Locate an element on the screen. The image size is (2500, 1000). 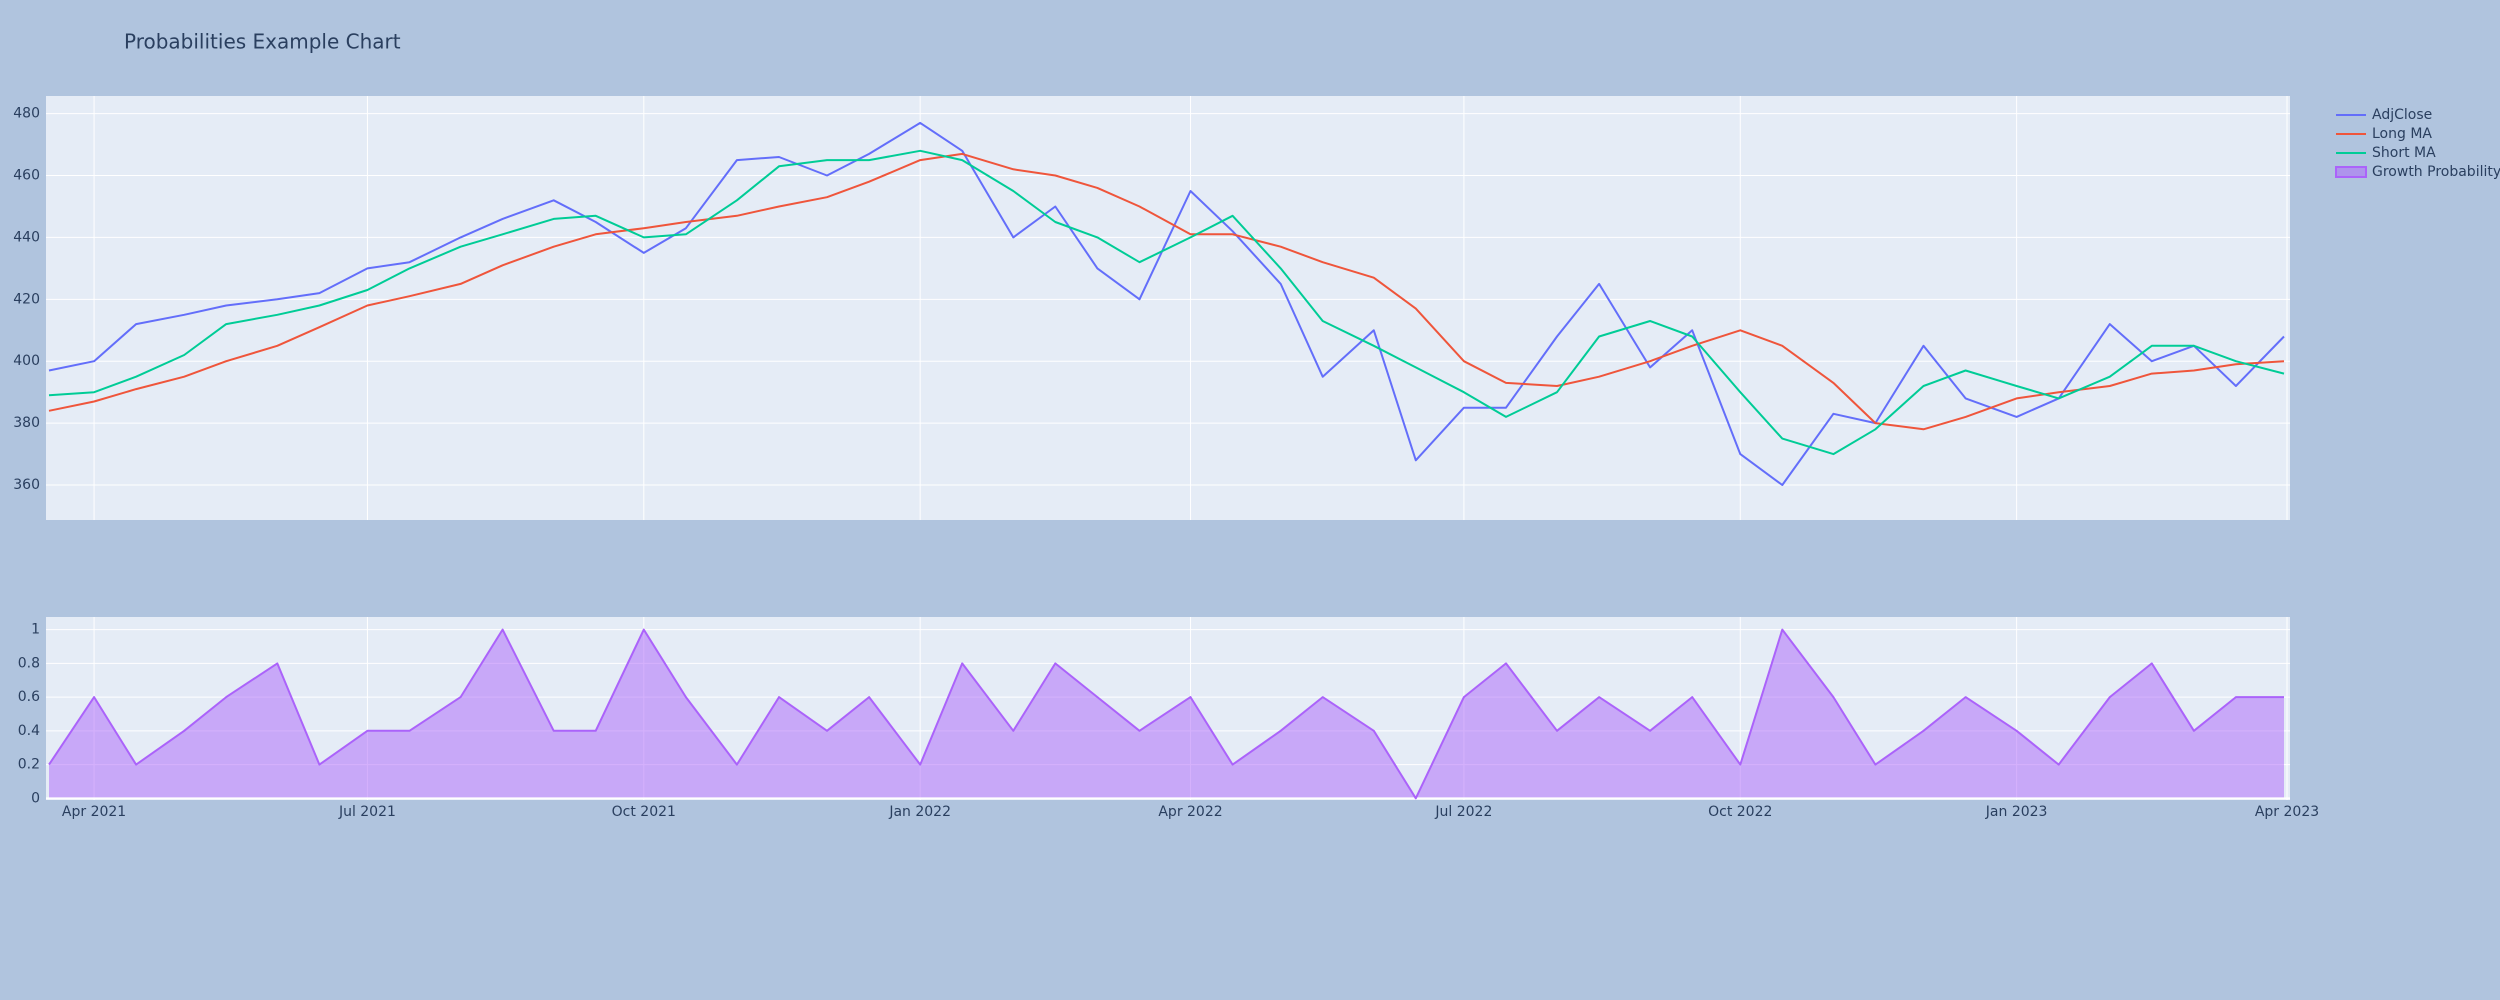
x-tick-label: Oct 2021 is located at coordinates (644, 812).